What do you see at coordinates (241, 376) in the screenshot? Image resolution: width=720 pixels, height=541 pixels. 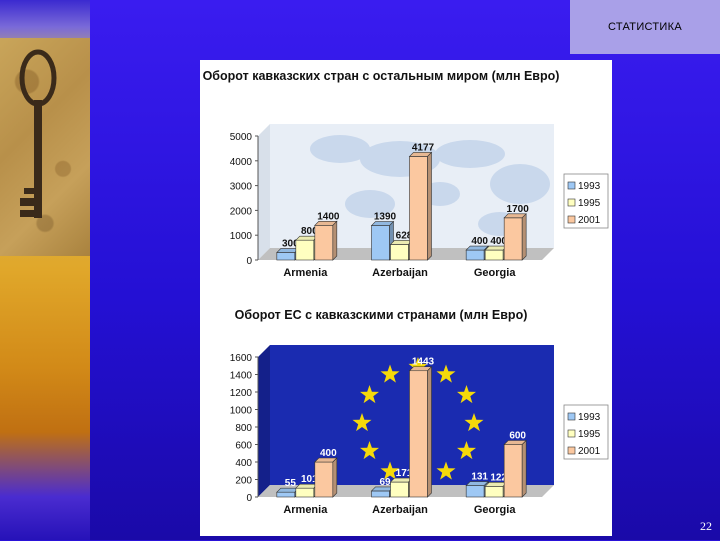 I see `y-tick-label: 1400` at bounding box center [241, 376].